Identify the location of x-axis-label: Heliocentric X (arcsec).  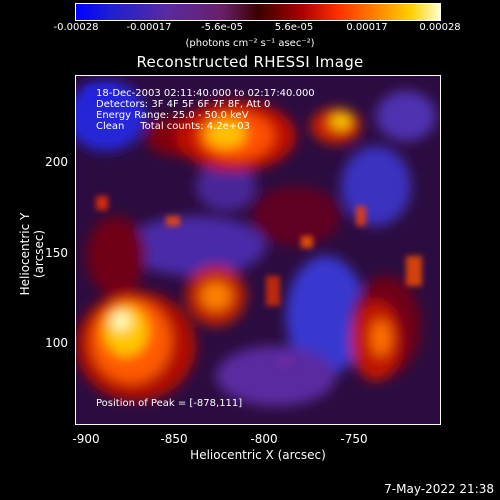
(258, 455).